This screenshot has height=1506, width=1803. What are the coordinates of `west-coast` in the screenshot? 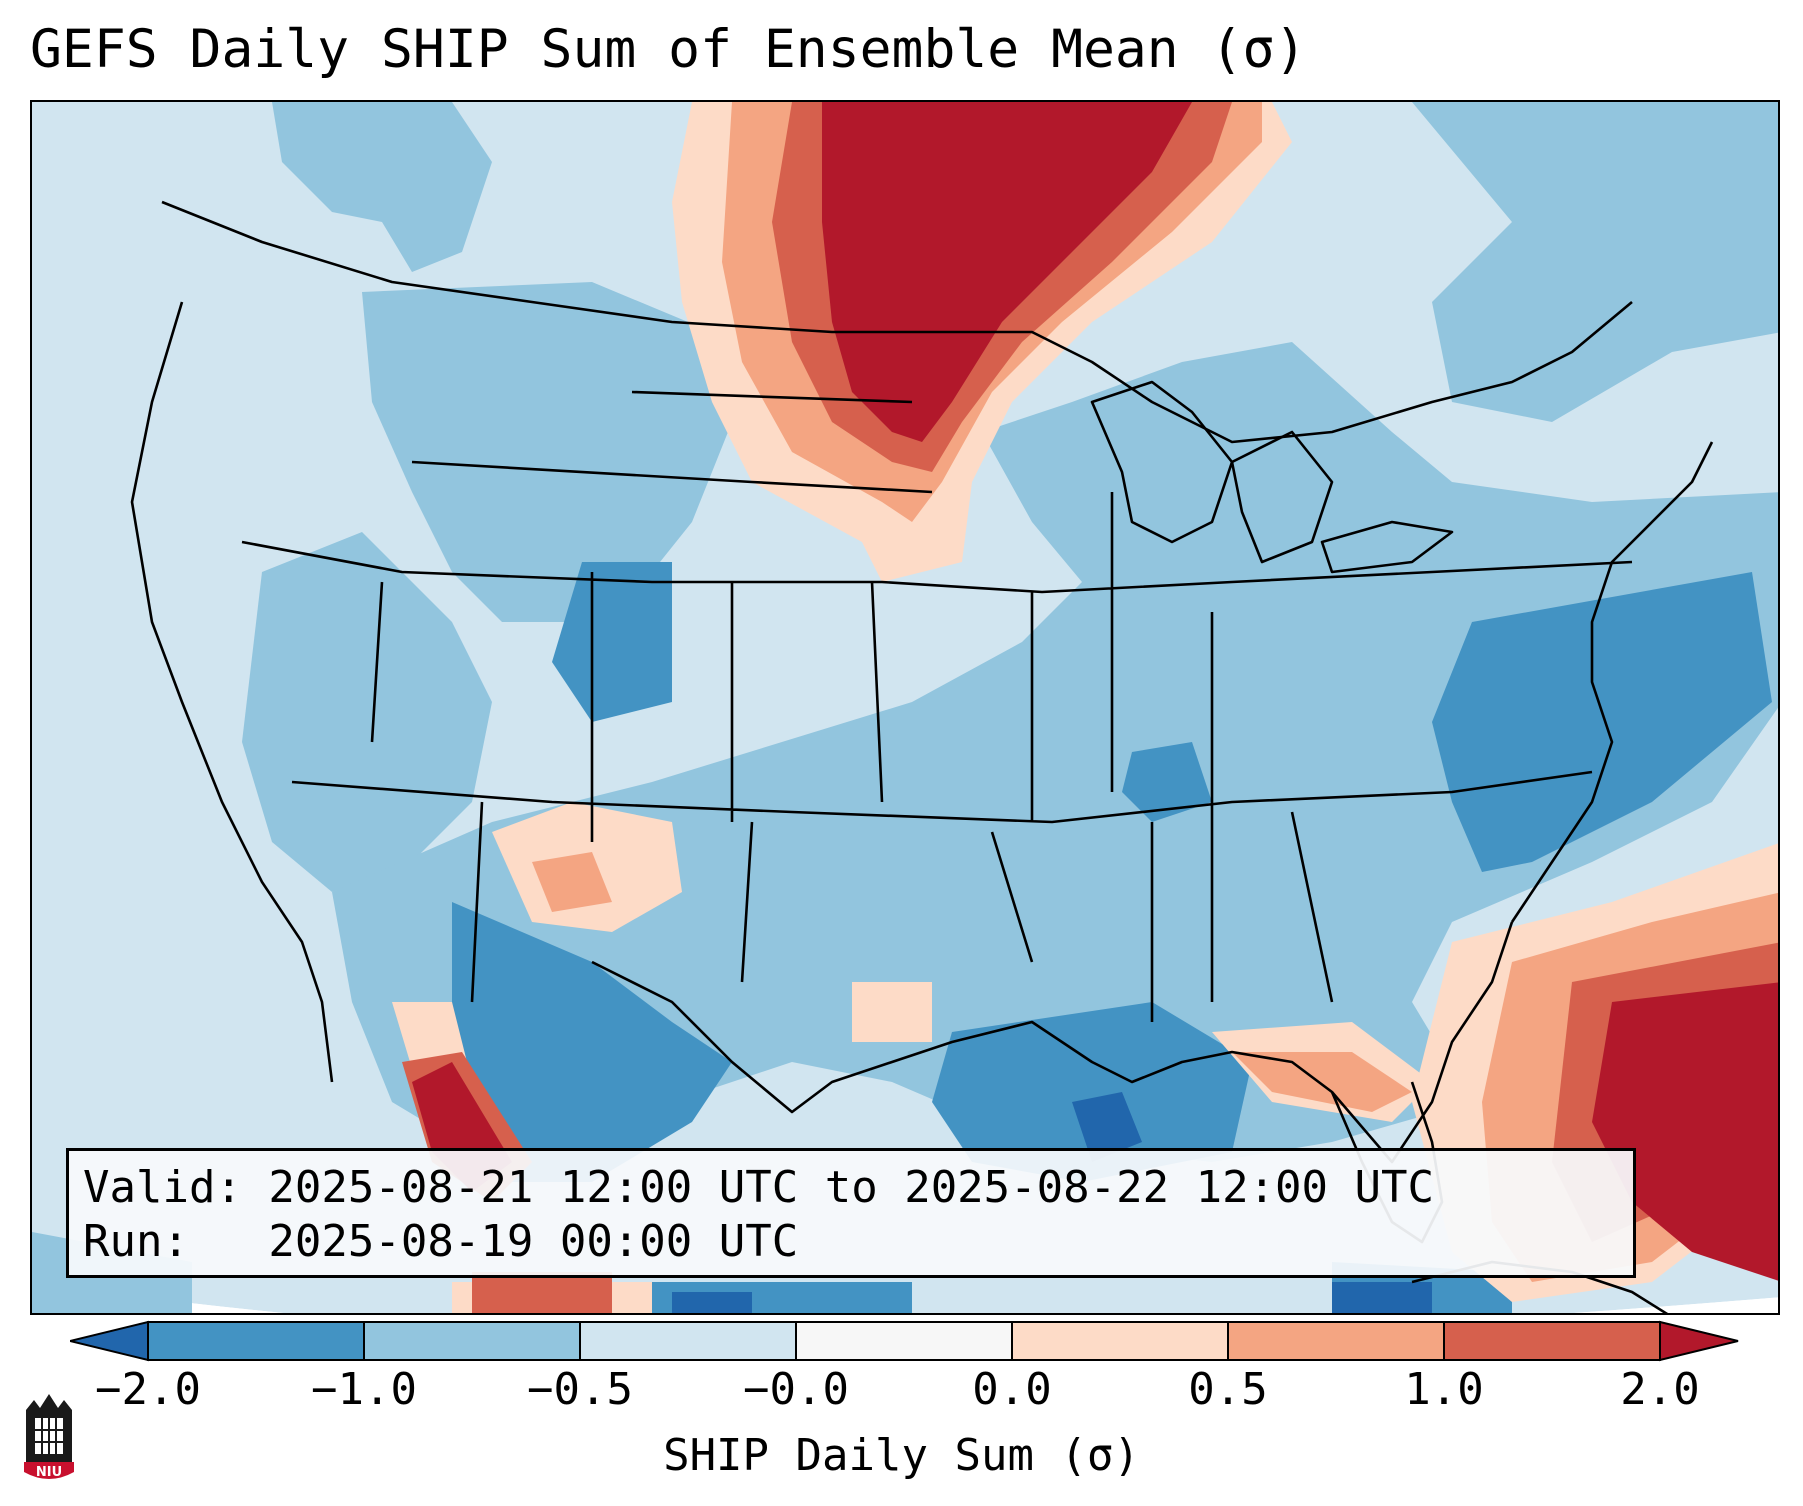 It's located at (232, 692).